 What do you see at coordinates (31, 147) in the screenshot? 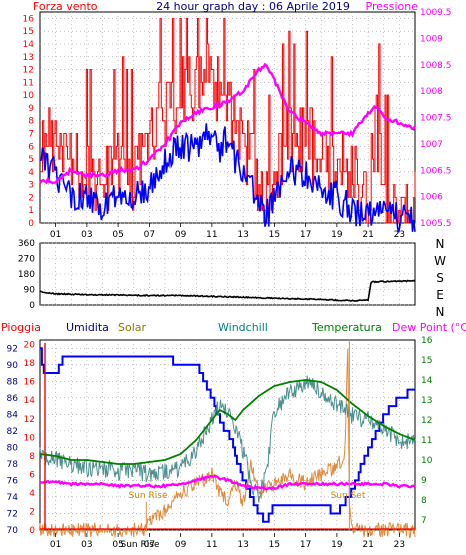
I see `wind-y-tick-label: 6` at bounding box center [31, 147].